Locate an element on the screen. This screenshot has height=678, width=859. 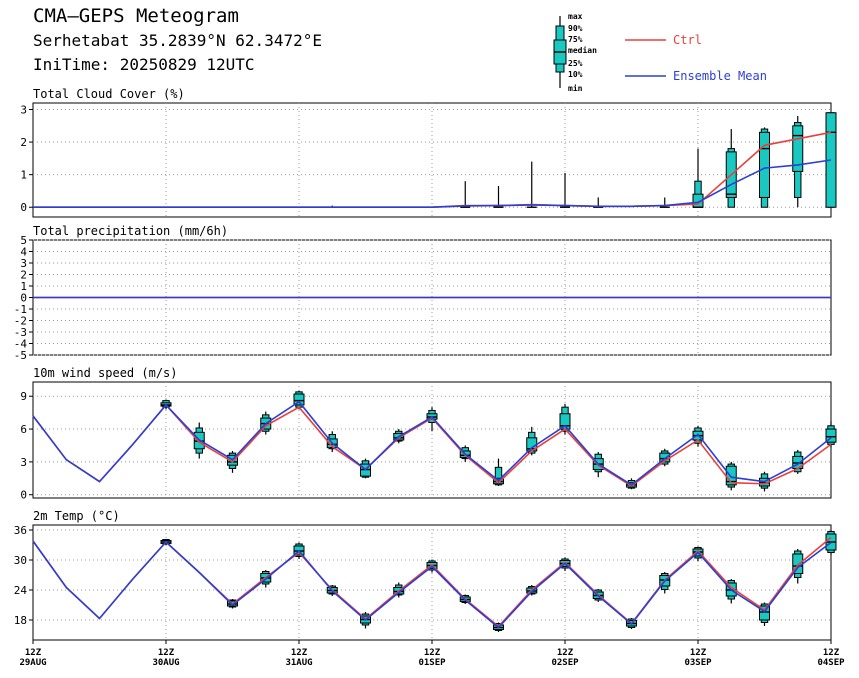
cloud-cover-ytick-label: 3 is located at coordinates (23, 110).